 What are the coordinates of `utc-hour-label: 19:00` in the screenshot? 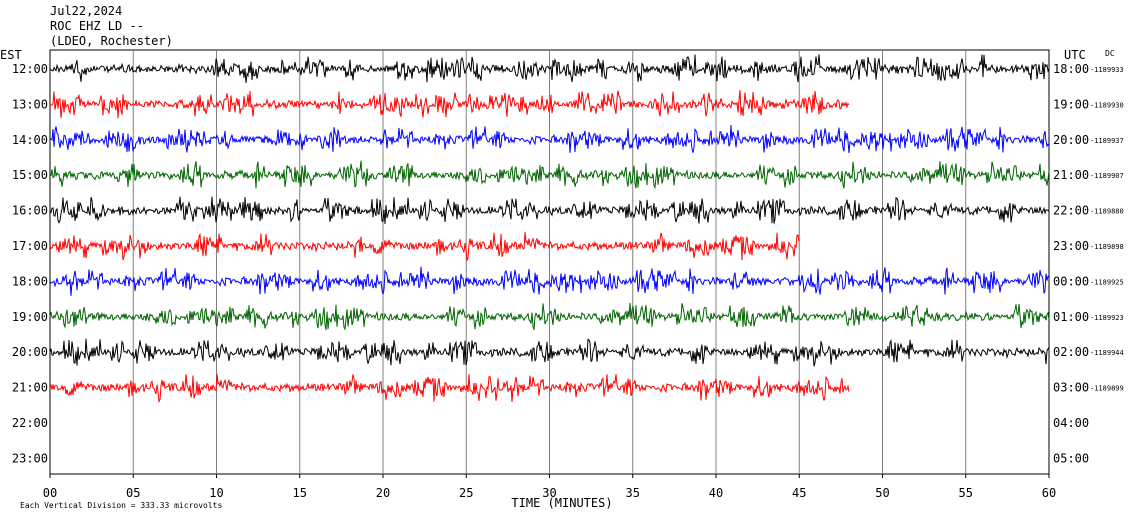 It's located at (1071, 104).